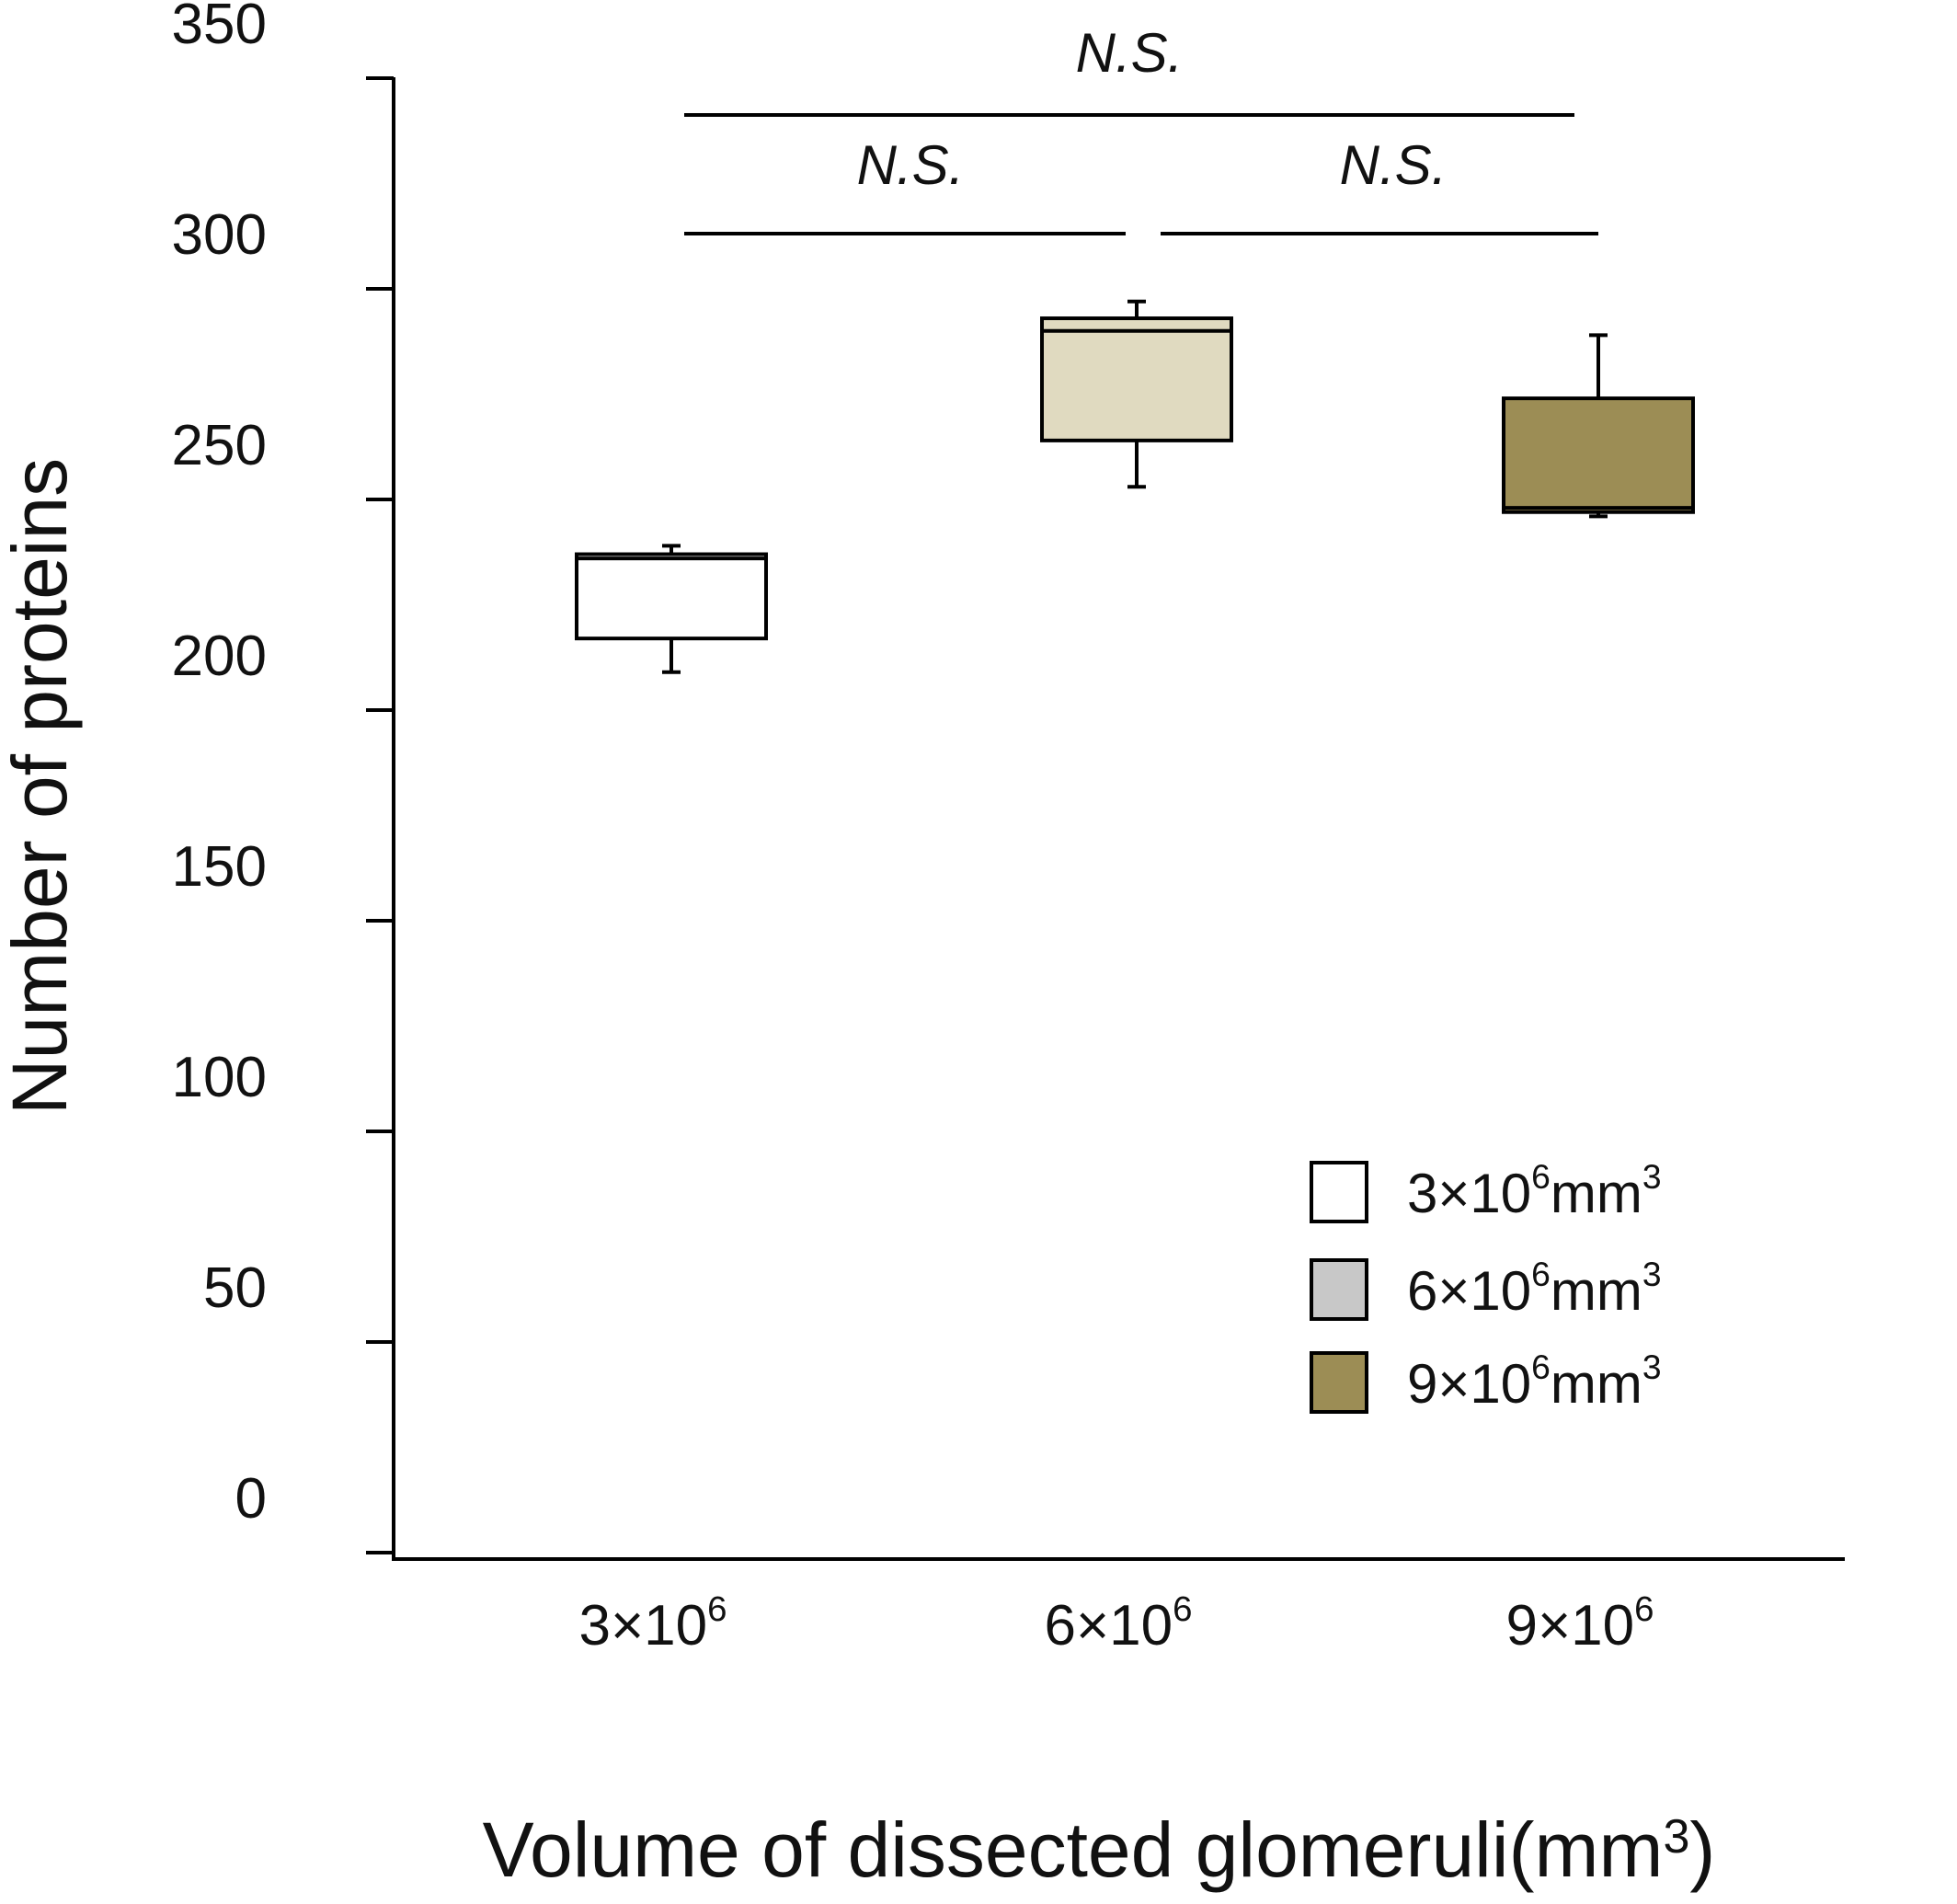  Describe the element at coordinates (219, 867) in the screenshot. I see `y-tick-label: 150` at that location.